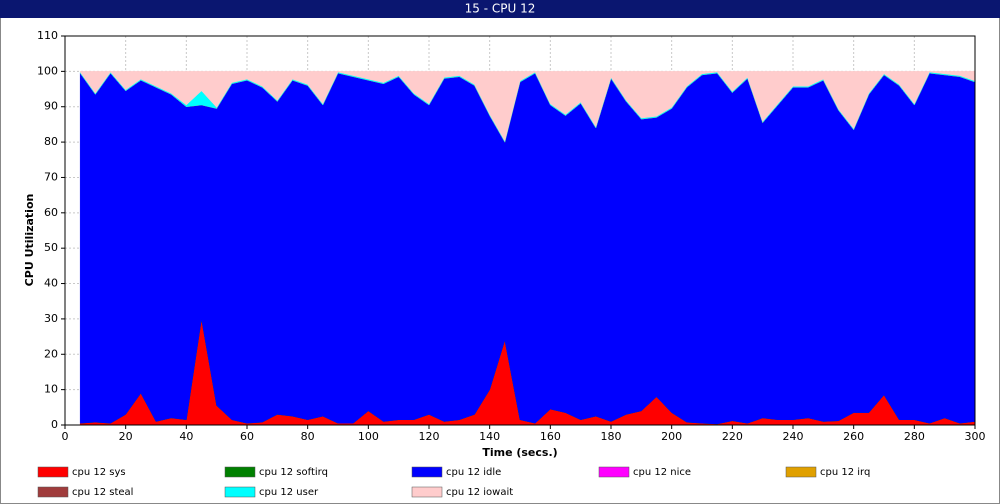  Describe the element at coordinates (793, 436) in the screenshot. I see `x-tick-label: 240` at that location.